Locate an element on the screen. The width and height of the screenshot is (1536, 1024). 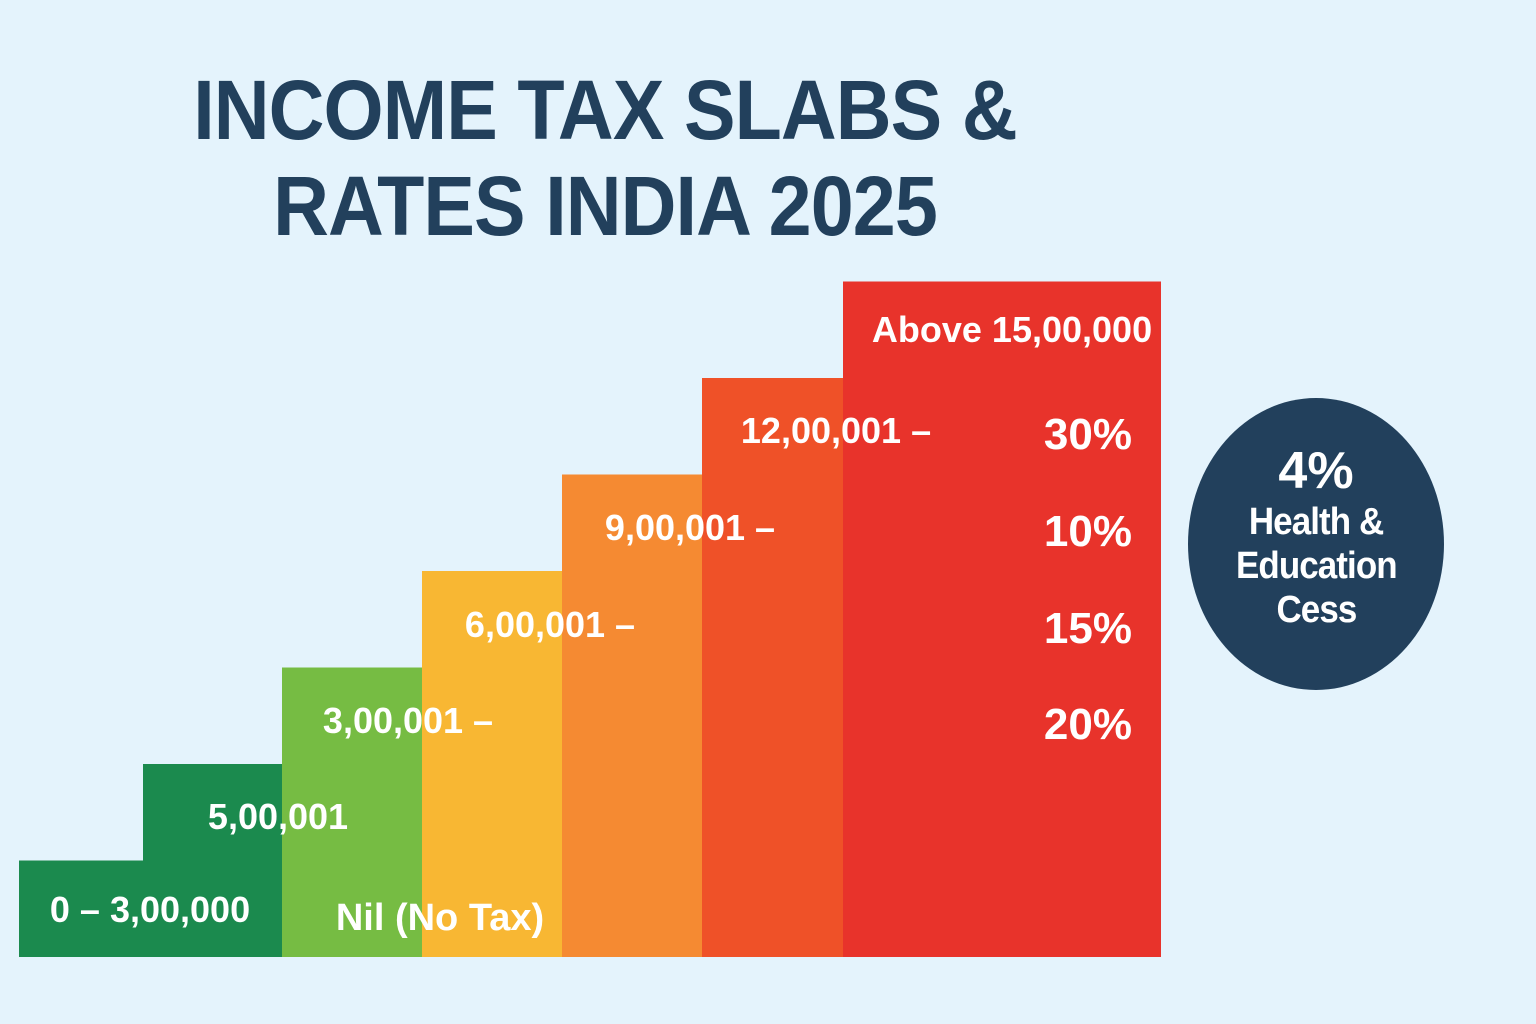
cess-line-2: Education is located at coordinates (1316, 566).